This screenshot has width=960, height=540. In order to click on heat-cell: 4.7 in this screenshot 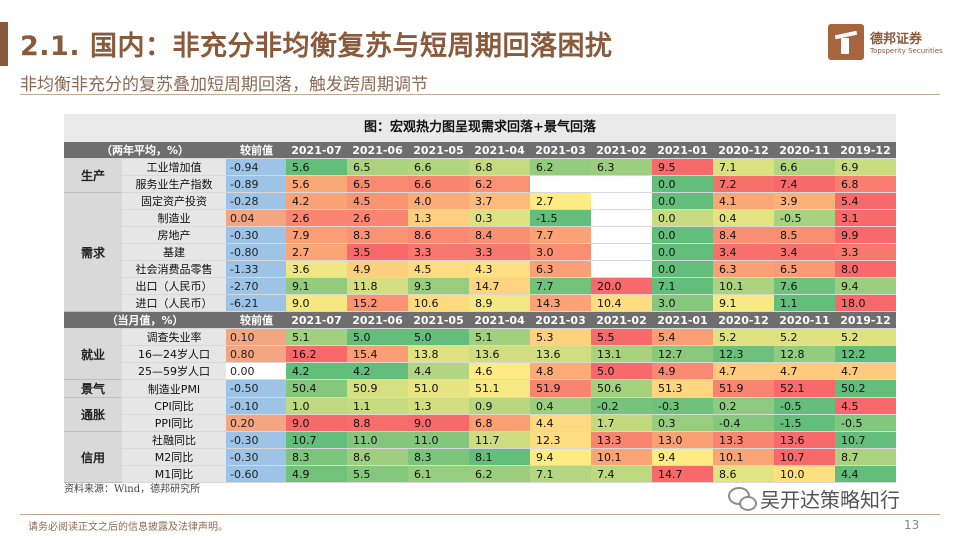, I will do `click(865, 371)`.